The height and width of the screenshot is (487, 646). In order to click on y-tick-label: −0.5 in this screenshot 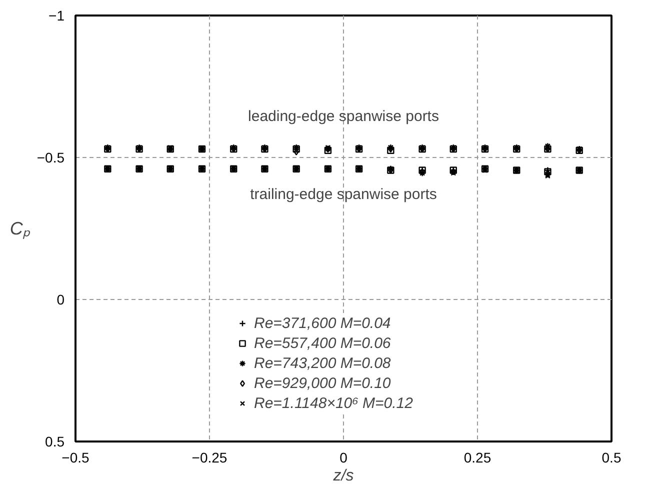, I will do `click(50, 158)`.